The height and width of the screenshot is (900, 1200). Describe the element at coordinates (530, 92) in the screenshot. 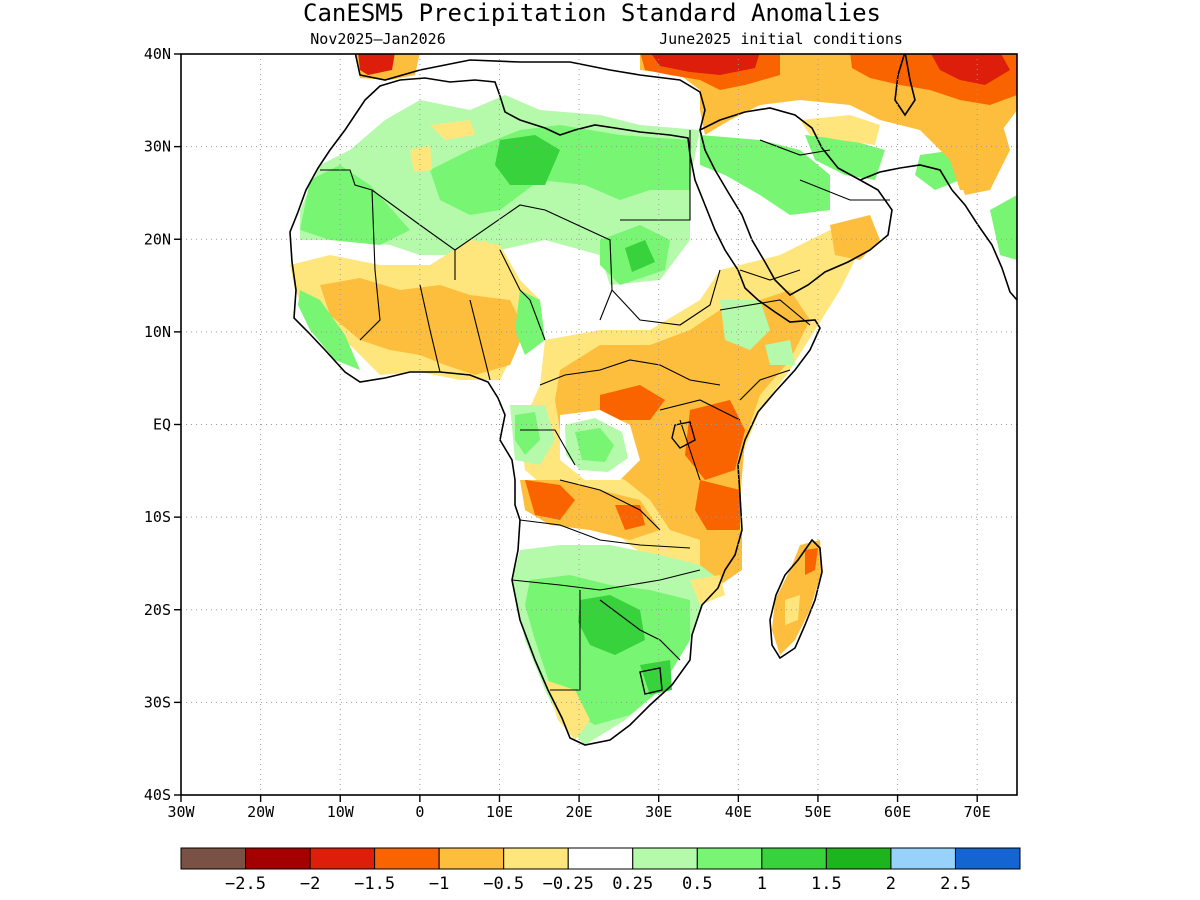

I see `mediterranean-north` at that location.